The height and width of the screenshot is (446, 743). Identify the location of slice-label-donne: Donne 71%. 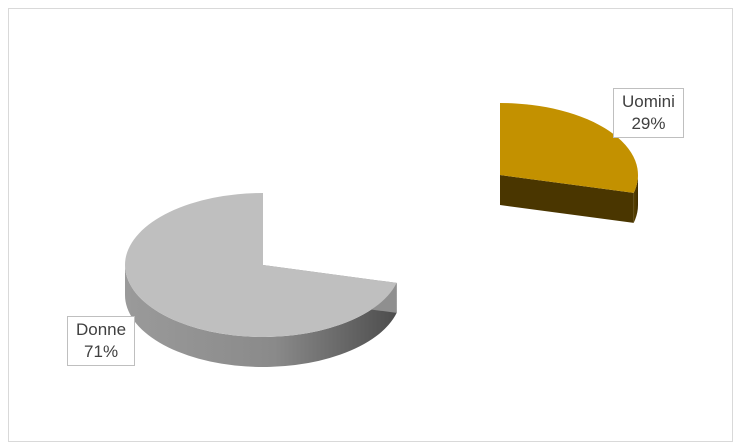
(101, 341).